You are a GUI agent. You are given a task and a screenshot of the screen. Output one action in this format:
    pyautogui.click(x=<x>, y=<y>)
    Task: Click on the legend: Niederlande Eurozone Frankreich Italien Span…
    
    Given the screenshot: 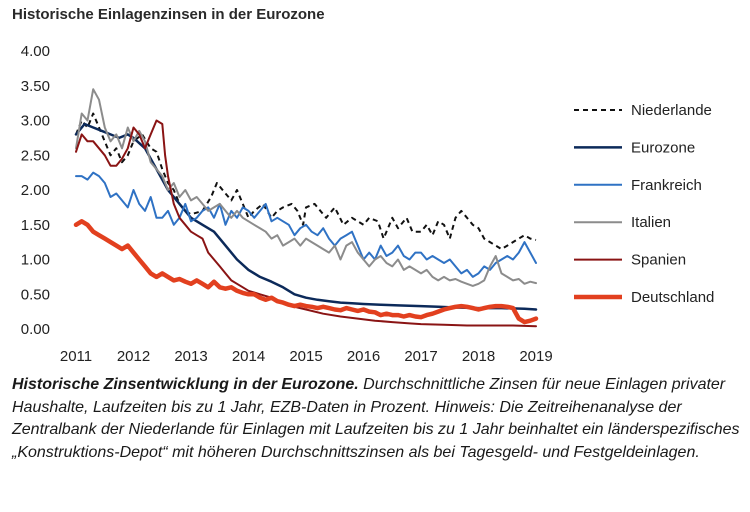 What is the action you would take?
    pyautogui.click(x=644, y=204)
    